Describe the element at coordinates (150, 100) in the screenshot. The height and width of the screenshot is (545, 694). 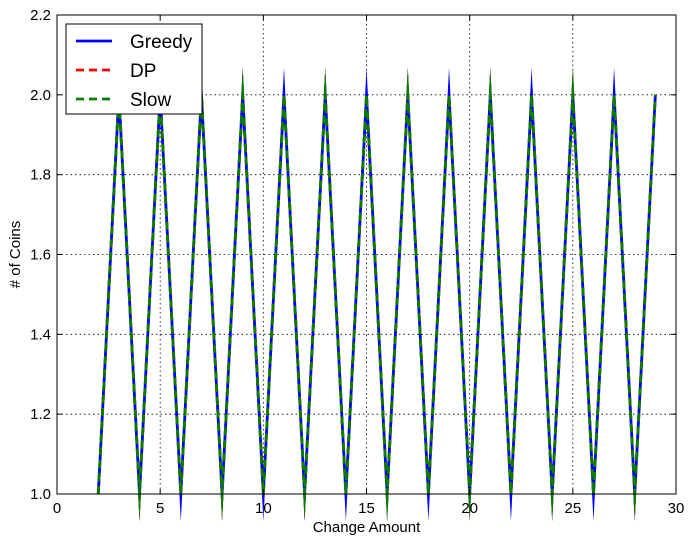
I see `legend-label-slow: Slow` at that location.